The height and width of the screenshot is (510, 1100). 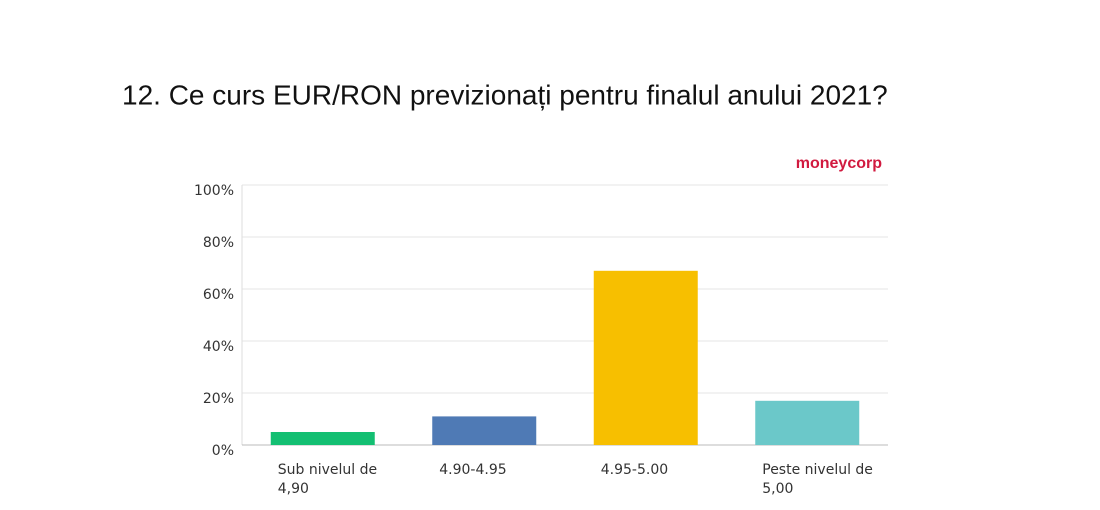 What do you see at coordinates (214, 191) in the screenshot?
I see `y-tick-label: 100%` at bounding box center [214, 191].